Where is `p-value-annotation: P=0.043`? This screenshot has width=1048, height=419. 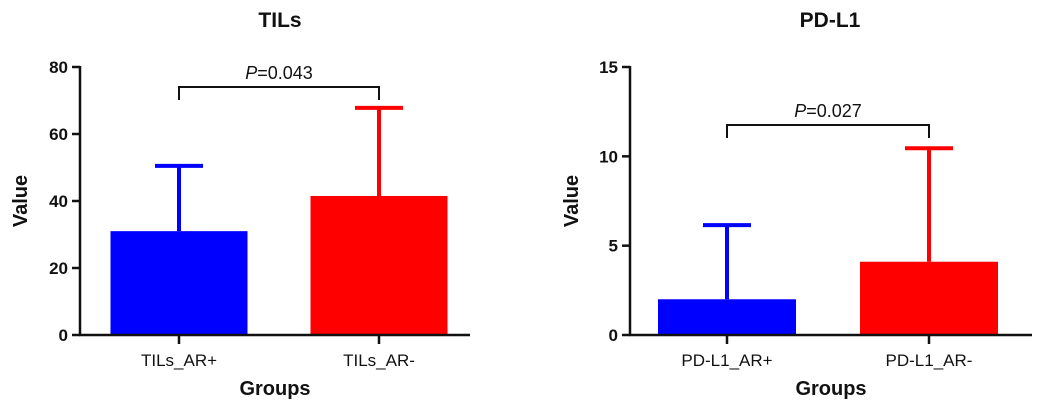 p-value-annotation: P=0.043 is located at coordinates (279, 73).